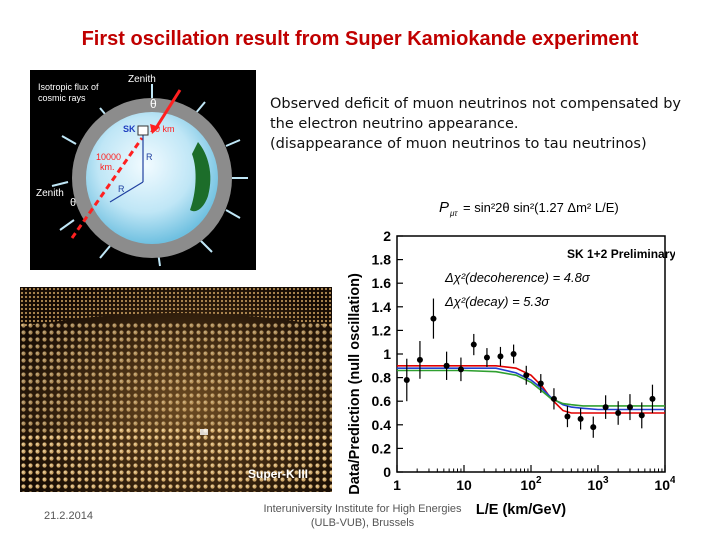  What do you see at coordinates (107, 188) in the screenshot?
I see `upward-neutrino-arrow` at bounding box center [107, 188].